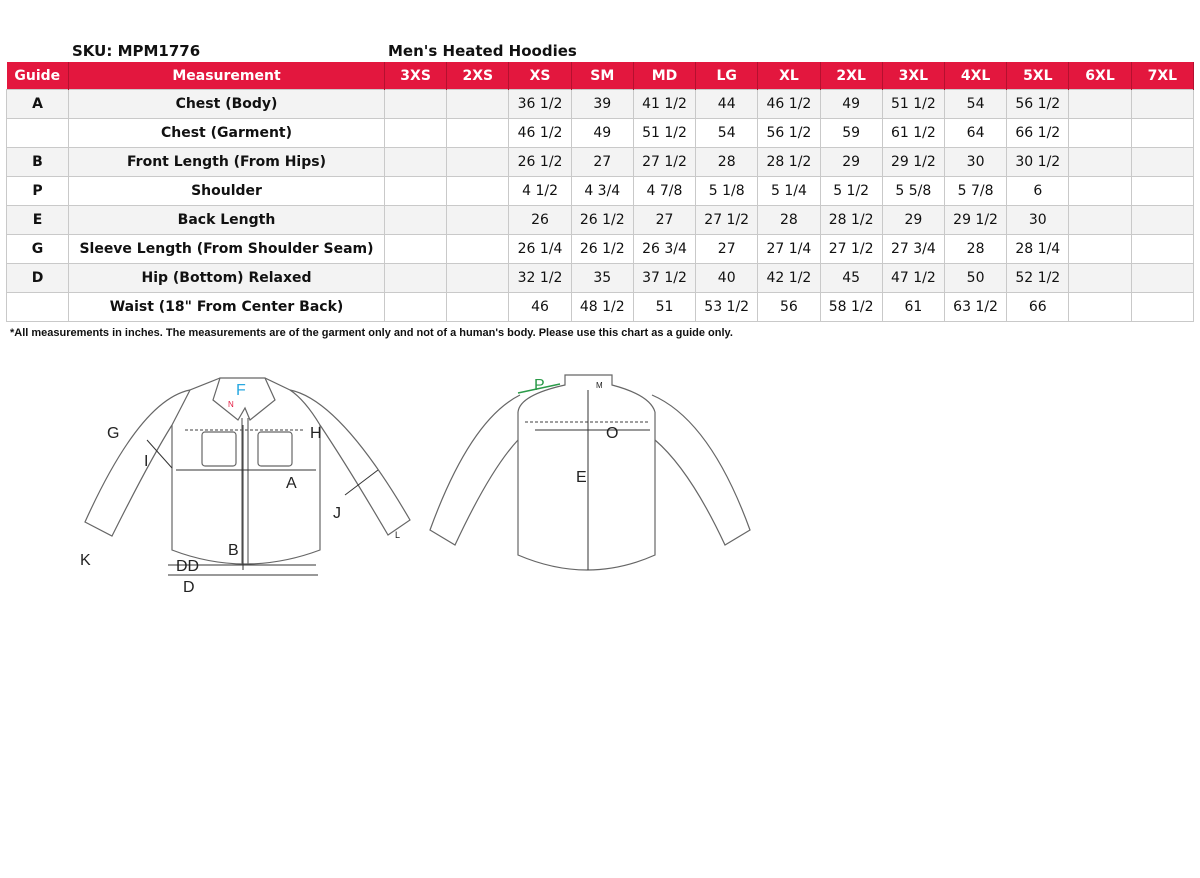 This screenshot has height=878, width=1200. I want to click on size-value-cell: 41 1/2, so click(664, 104).